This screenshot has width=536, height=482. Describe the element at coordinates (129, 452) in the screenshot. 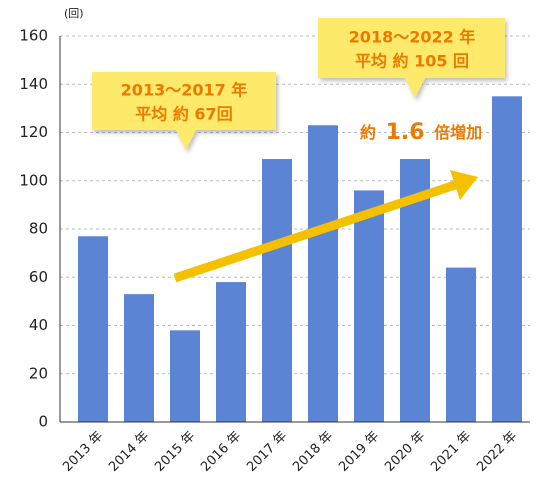

I see `x-tick-label: 2014 年` at that location.